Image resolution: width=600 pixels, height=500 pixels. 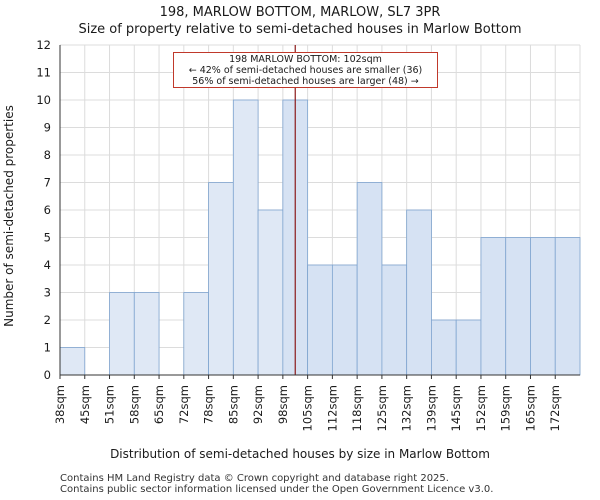 I want to click on bar-72sqm, so click(x=196, y=334).